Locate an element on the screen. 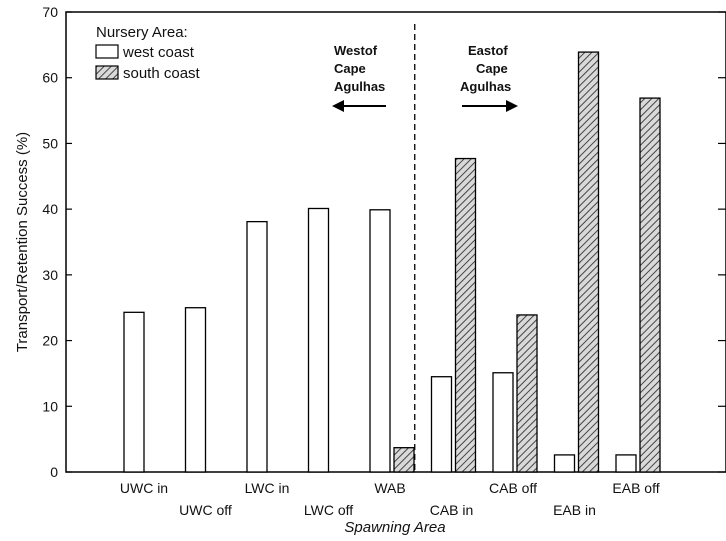  x-tick-label-2: LWC in is located at coordinates (267, 488).